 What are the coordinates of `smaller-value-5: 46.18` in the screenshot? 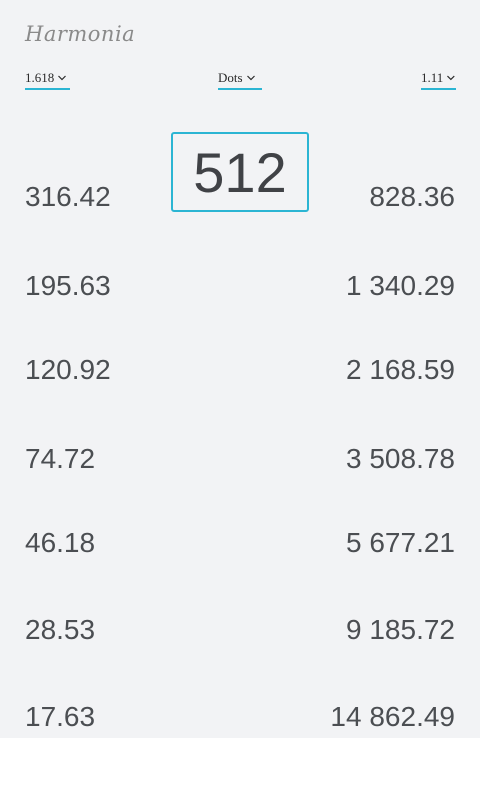 It's located at (60, 542).